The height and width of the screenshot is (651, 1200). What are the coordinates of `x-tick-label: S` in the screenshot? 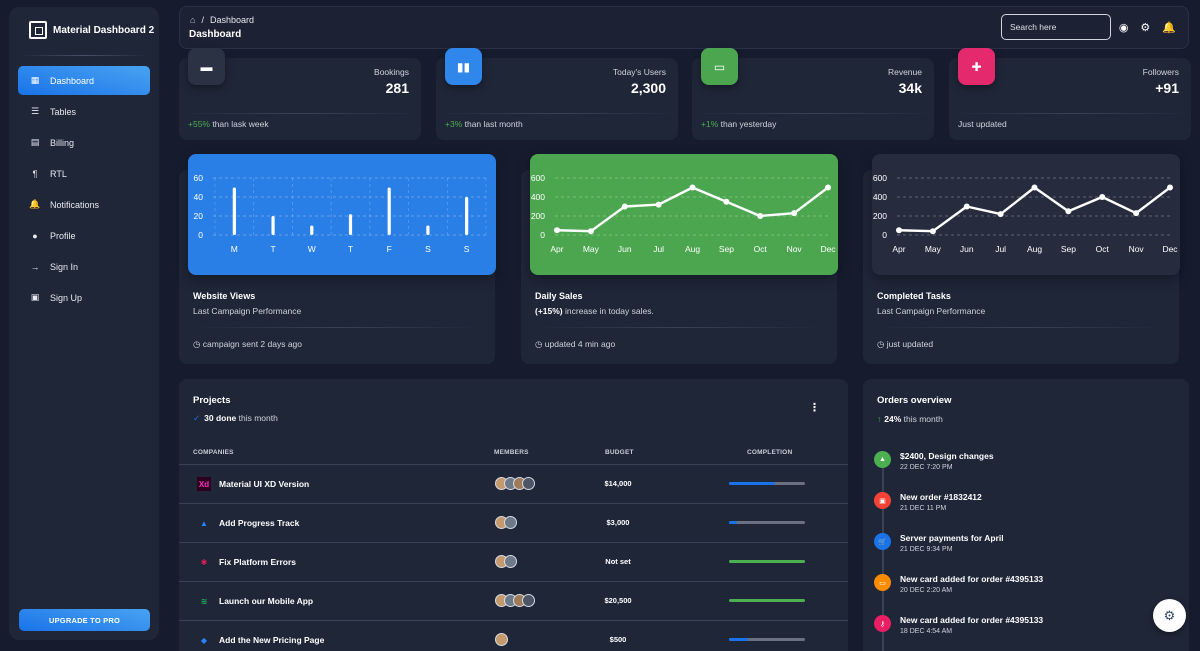 It's located at (467, 249).